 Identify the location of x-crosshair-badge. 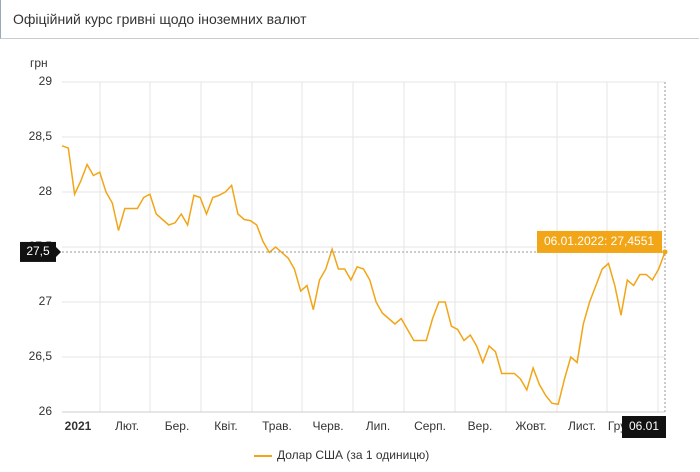
(644, 427).